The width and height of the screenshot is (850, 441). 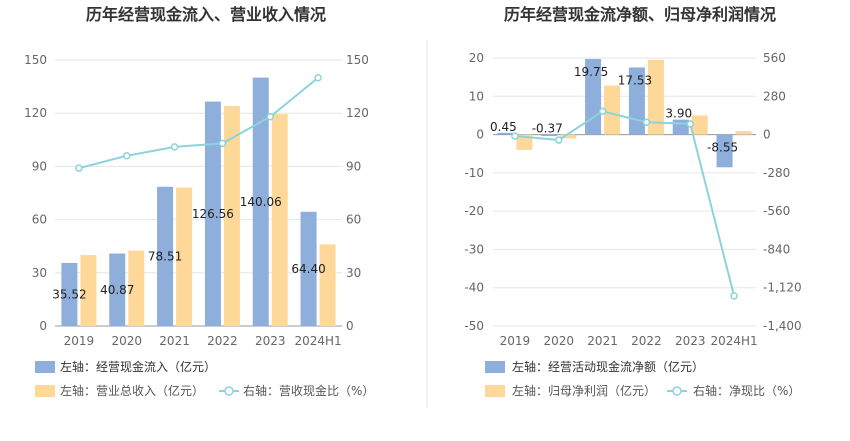 What do you see at coordinates (357, 113) in the screenshot?
I see `right-axis-tick-label: 120` at bounding box center [357, 113].